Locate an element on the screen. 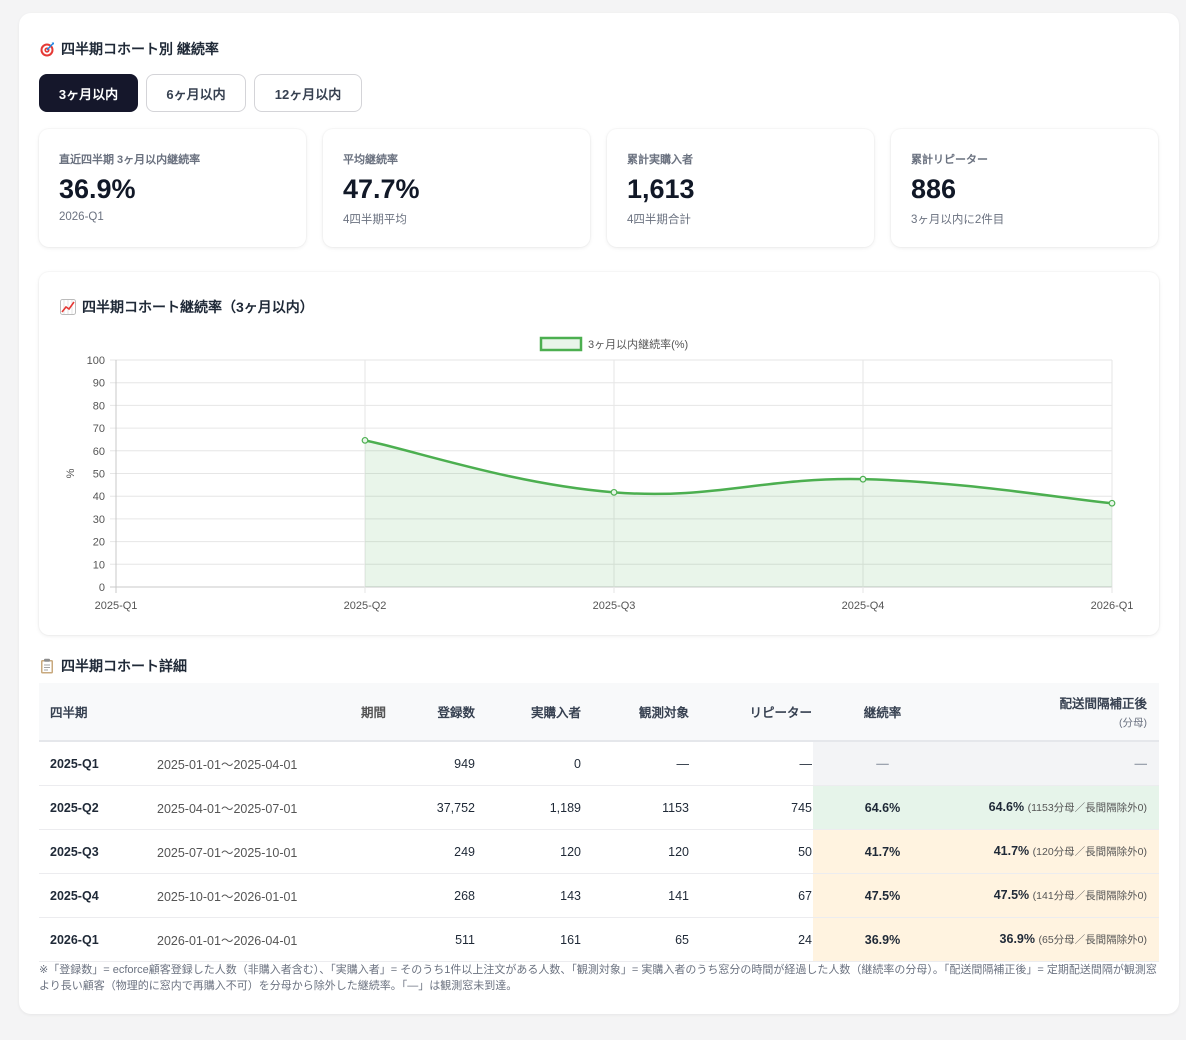 Image resolution: width=1186 pixels, height=1040 pixels. y-tick-label: 40 is located at coordinates (99, 497).